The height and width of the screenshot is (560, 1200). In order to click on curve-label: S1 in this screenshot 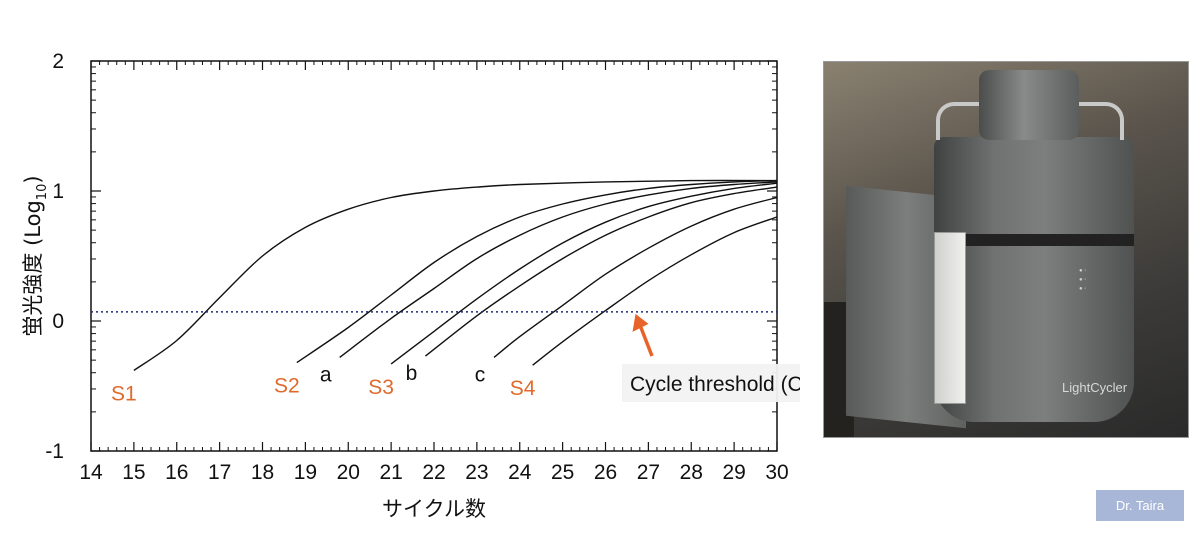, I will do `click(124, 393)`.